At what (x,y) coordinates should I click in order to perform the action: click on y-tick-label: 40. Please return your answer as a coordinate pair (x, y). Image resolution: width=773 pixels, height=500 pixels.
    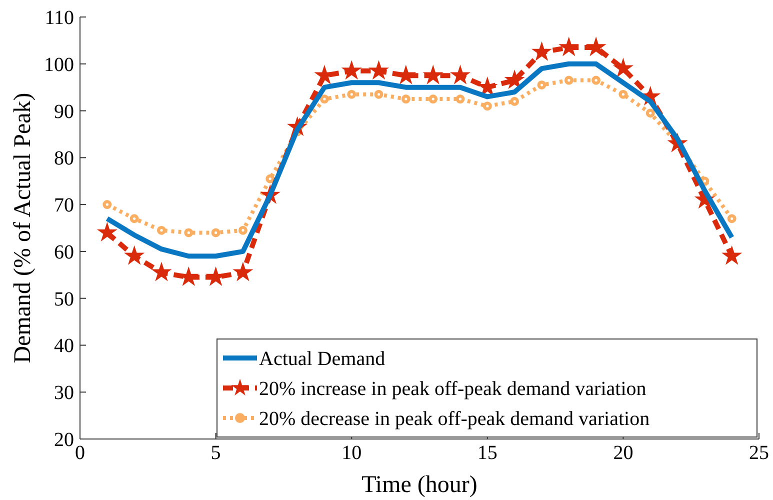
    Looking at the image, I should click on (64, 346).